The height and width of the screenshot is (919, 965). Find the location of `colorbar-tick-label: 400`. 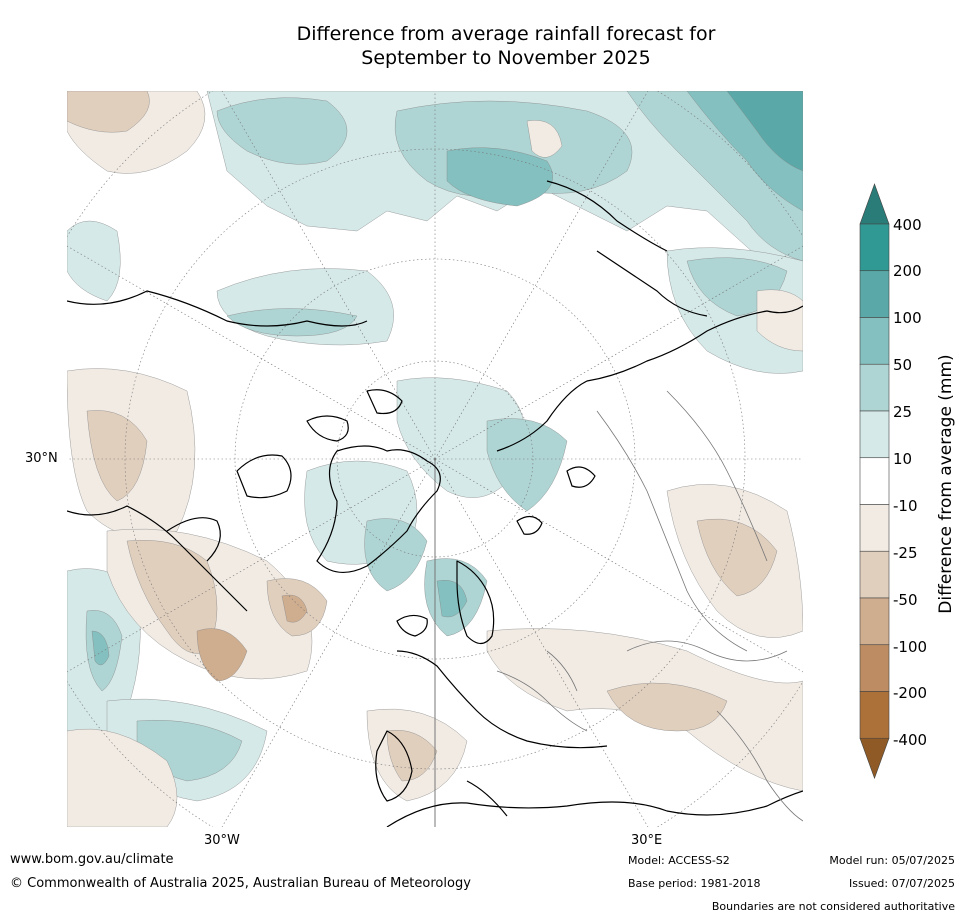

colorbar-tick-label: 400 is located at coordinates (907, 225).